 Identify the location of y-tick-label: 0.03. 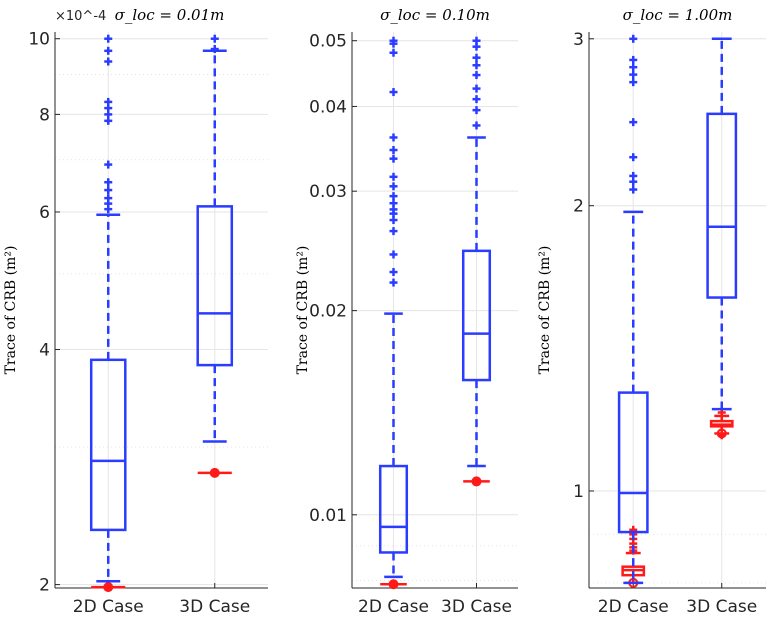
(328, 192).